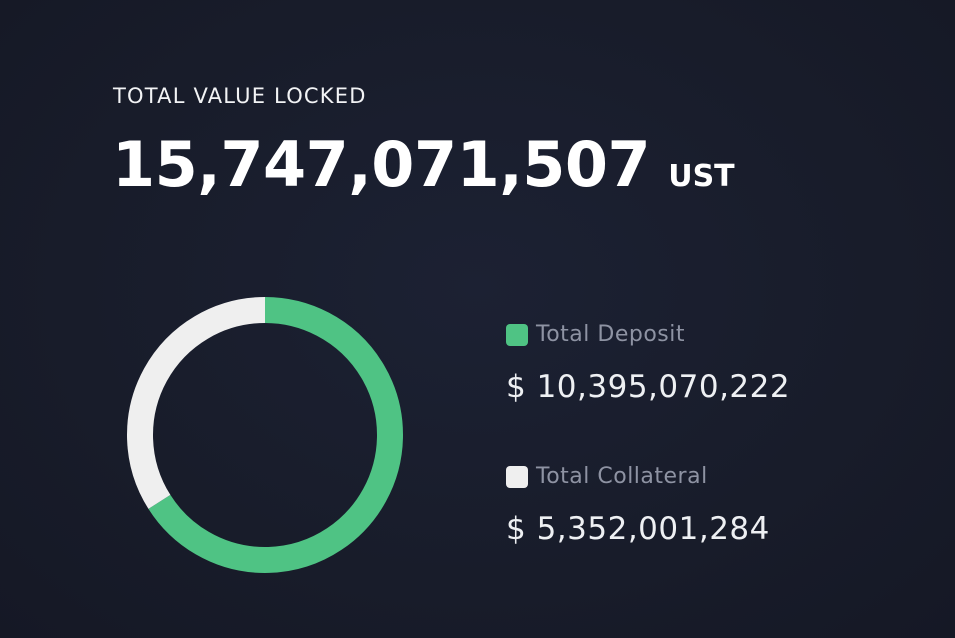 This screenshot has width=955, height=638. What do you see at coordinates (517, 476) in the screenshot?
I see `legend-swatch-collateral` at bounding box center [517, 476].